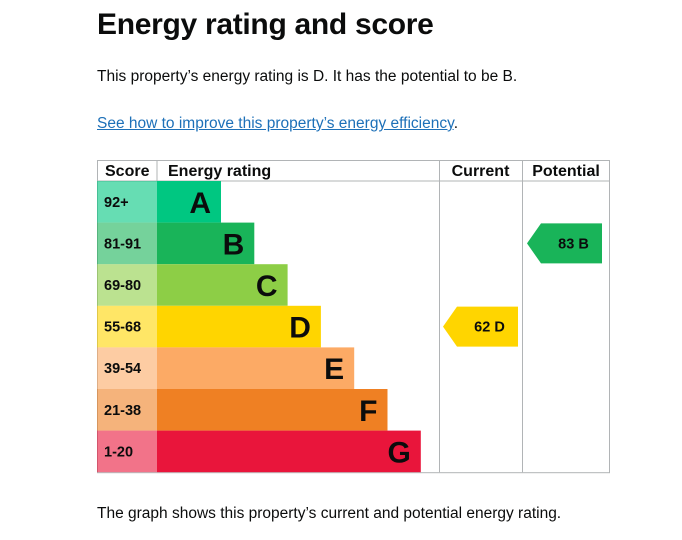  I want to click on current-rating-marker, so click(480, 326).